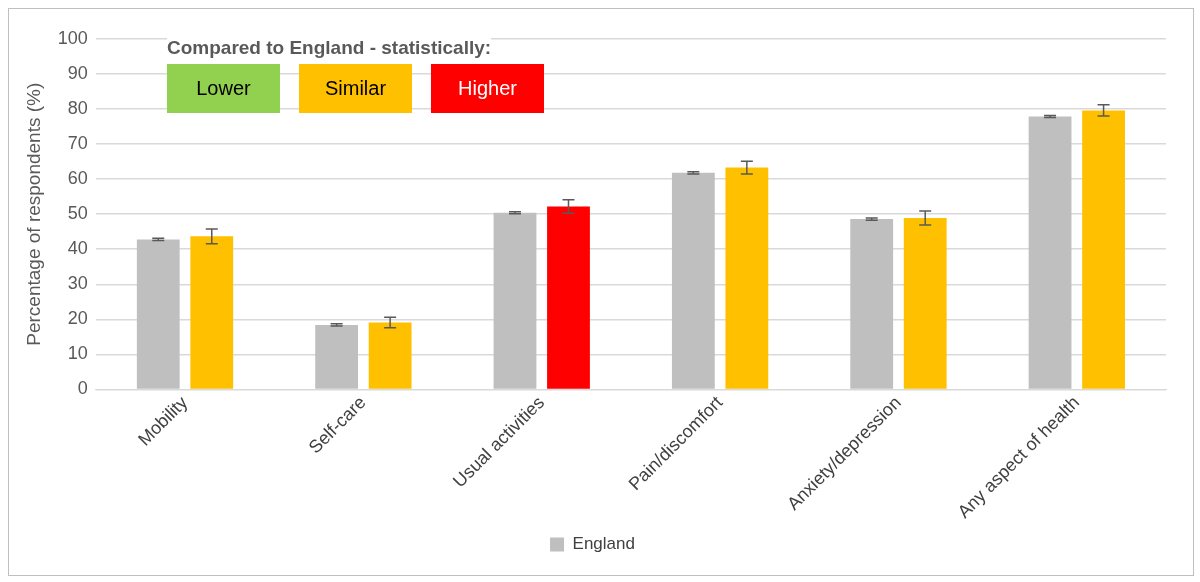 This screenshot has height=582, width=1200. What do you see at coordinates (77, 143) in the screenshot?
I see `y-tick-label: 70` at bounding box center [77, 143].